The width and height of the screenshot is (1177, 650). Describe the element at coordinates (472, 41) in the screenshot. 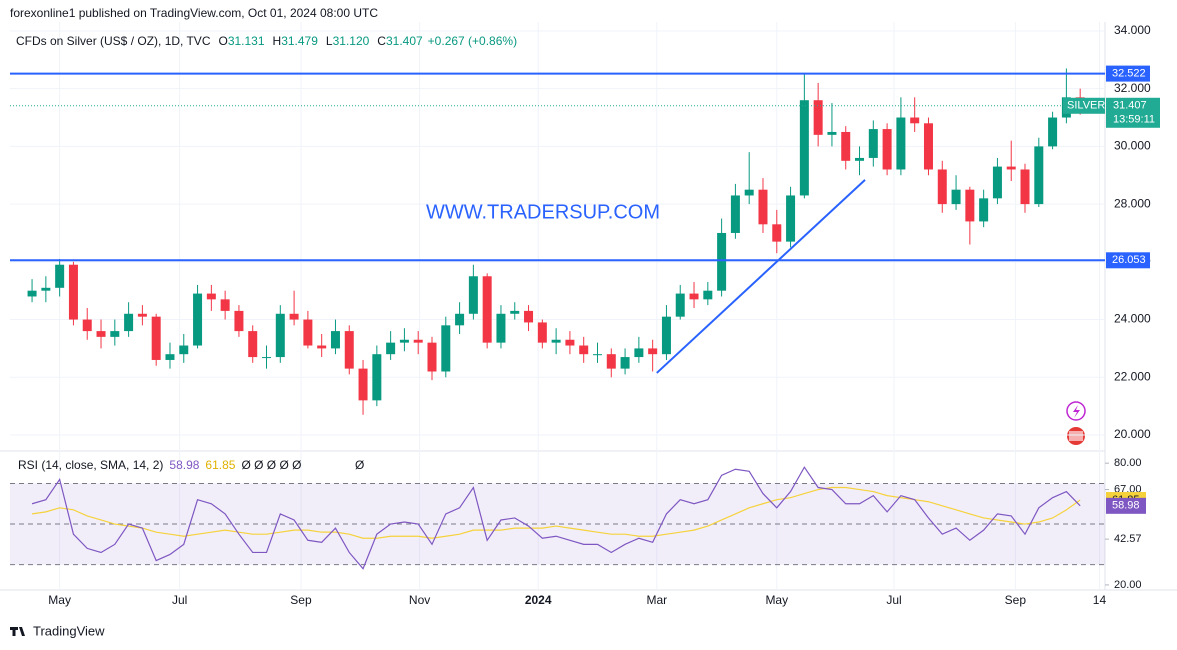

I see `change-label: +0.267 (+0.86%)` at that location.